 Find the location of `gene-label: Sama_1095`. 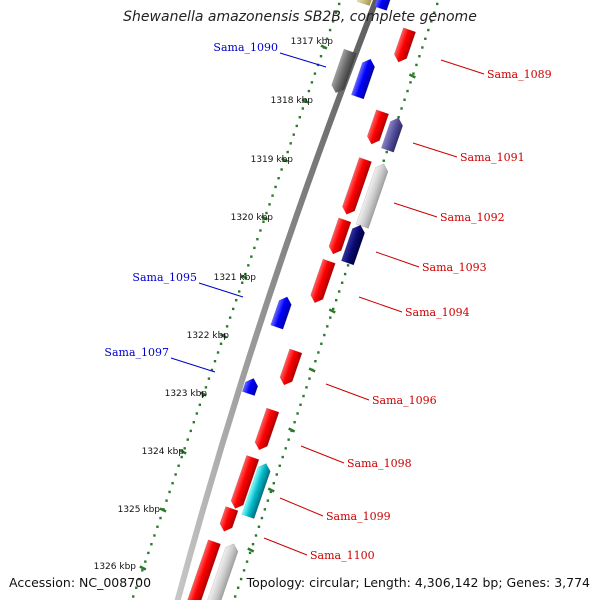

gene-label: Sama_1095 is located at coordinates (164, 277).